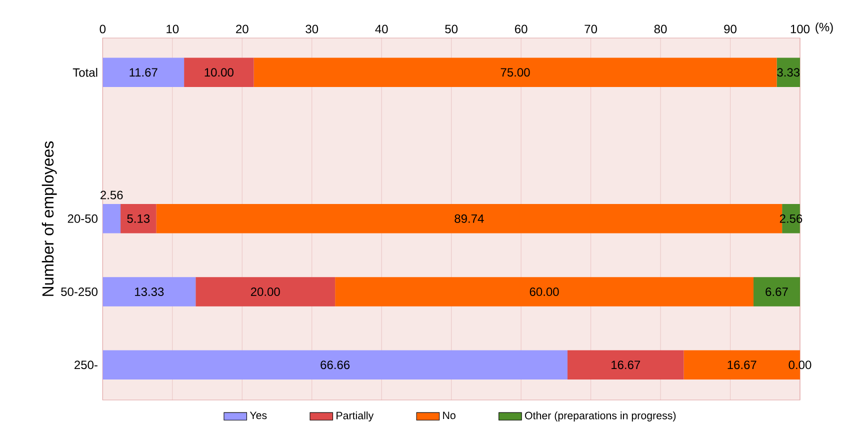  Describe the element at coordinates (451, 29) in the screenshot. I see `x-tick-label: 50` at that location.